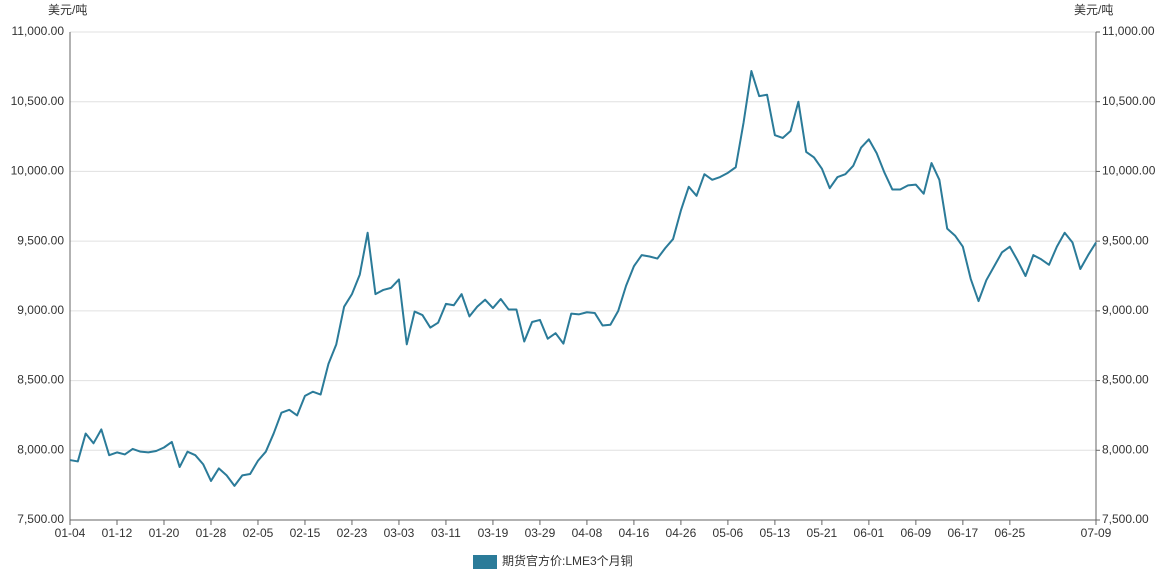 The image size is (1176, 575). Describe the element at coordinates (1009, 533) in the screenshot. I see `x-tick-label: 06-25` at that location.